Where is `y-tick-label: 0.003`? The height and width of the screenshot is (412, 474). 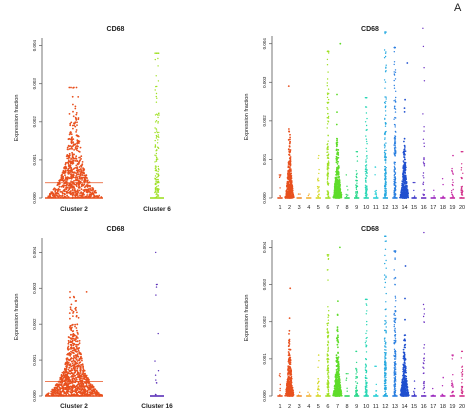 y-tick-label: 0.003 is located at coordinates (264, 82).